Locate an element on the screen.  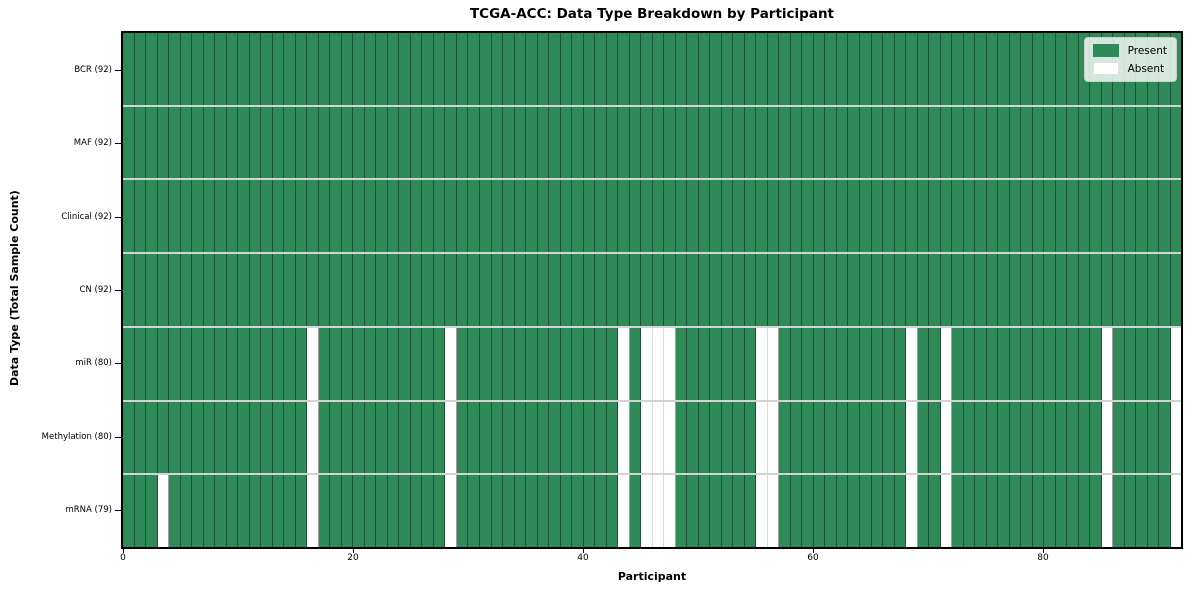
x-tick-label-20: 20 is located at coordinates (353, 558).